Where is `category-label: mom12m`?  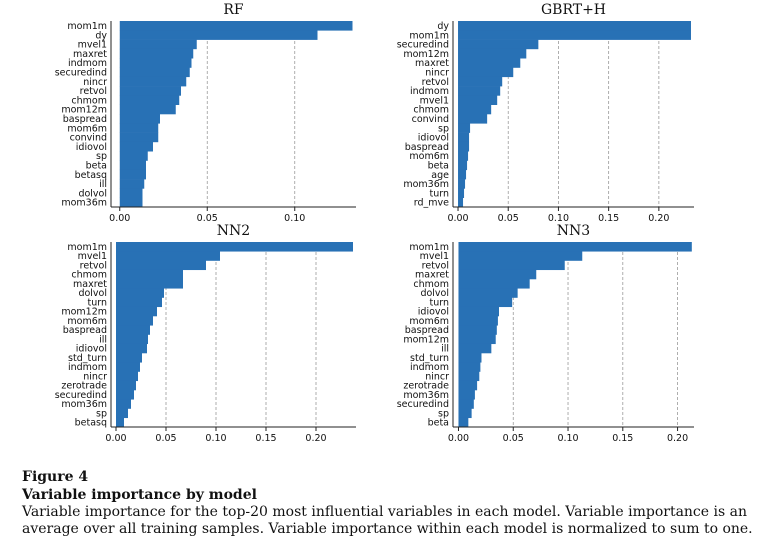 category-label: mom12m is located at coordinates (426, 54).